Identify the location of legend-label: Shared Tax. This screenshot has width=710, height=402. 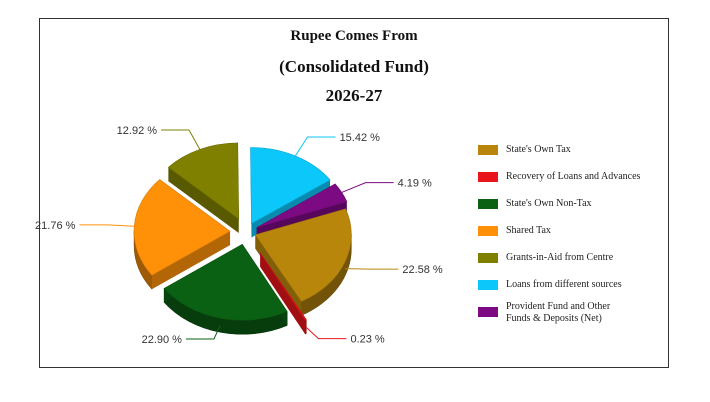
(528, 230).